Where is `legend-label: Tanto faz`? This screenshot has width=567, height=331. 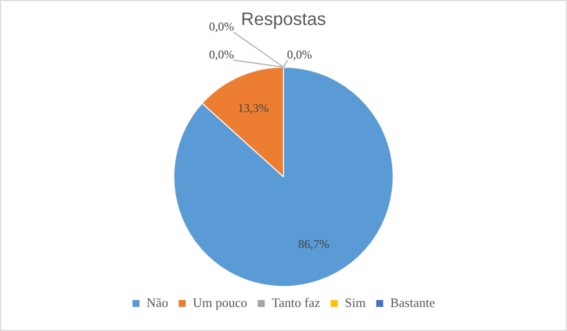
legend-label: Tanto faz is located at coordinates (296, 302).